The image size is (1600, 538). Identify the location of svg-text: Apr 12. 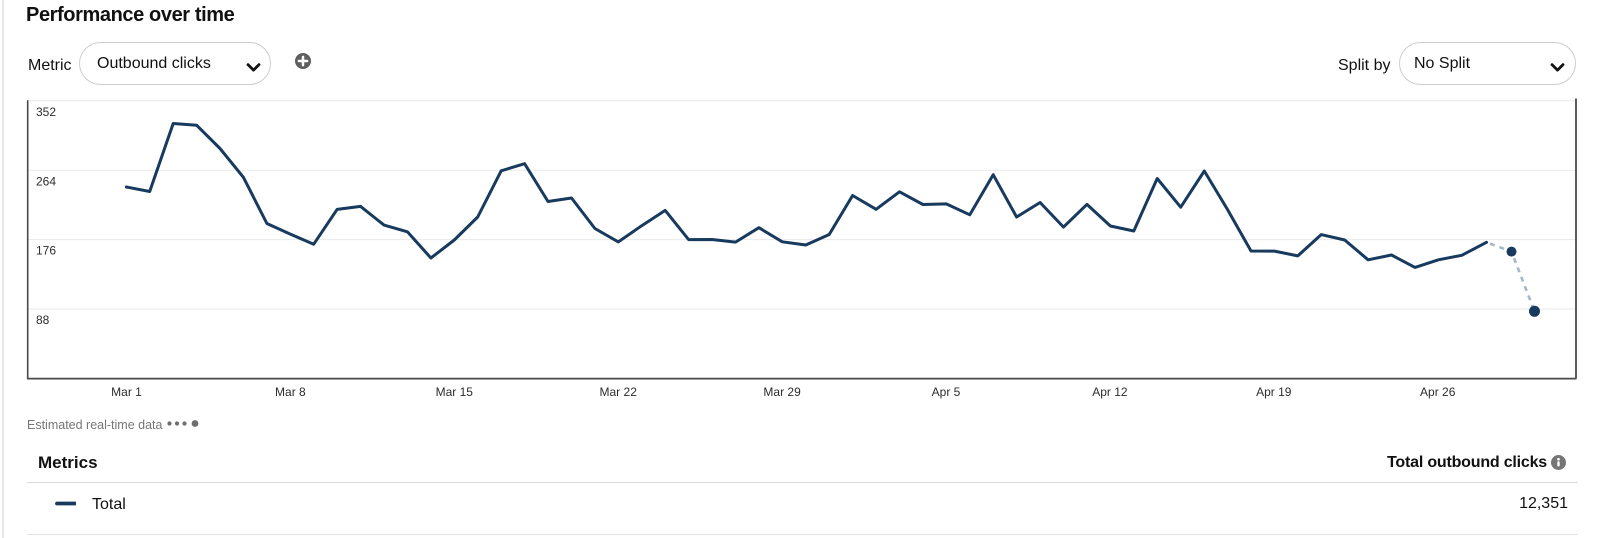
(1110, 392).